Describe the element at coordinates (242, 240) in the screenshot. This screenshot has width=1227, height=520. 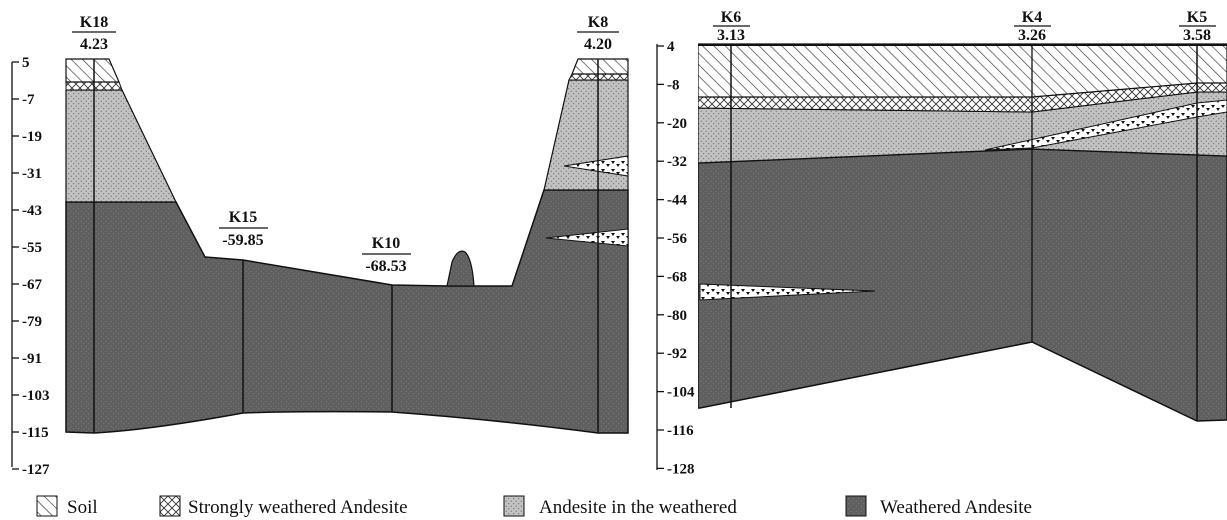
I see `borehole-elevation: -59.85` at that location.